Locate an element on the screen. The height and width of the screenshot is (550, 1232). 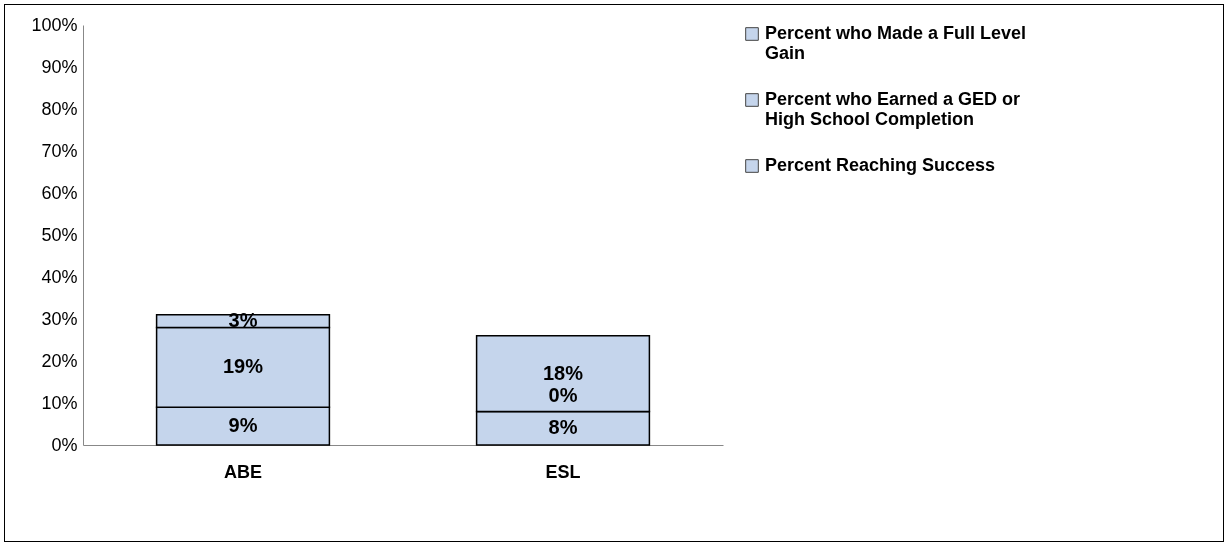
data-label: 0% is located at coordinates (563, 395).